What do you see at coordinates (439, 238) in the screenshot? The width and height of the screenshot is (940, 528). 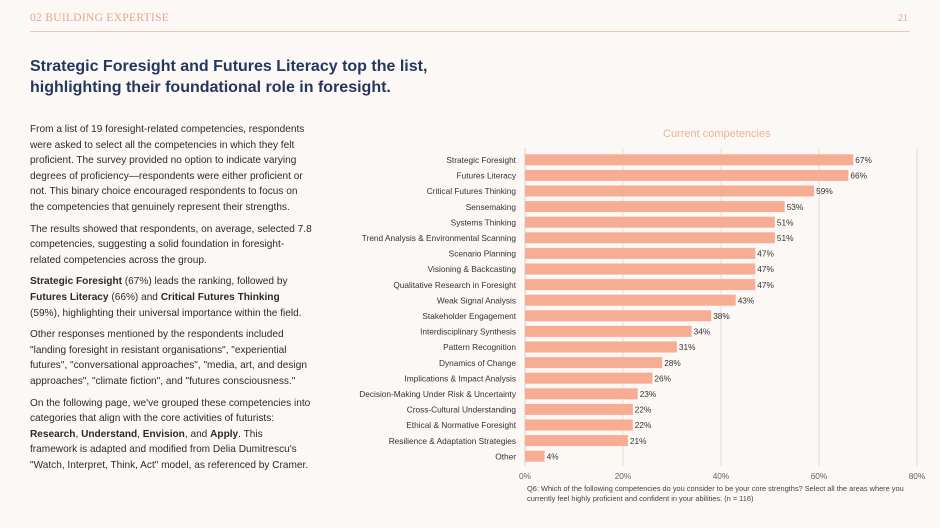 I see `category-label: Trend Analysis & Environmental Scanning` at bounding box center [439, 238].